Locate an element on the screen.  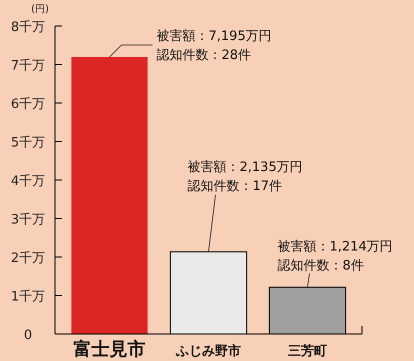
y-tick-label: 3千万 is located at coordinates (28, 220).